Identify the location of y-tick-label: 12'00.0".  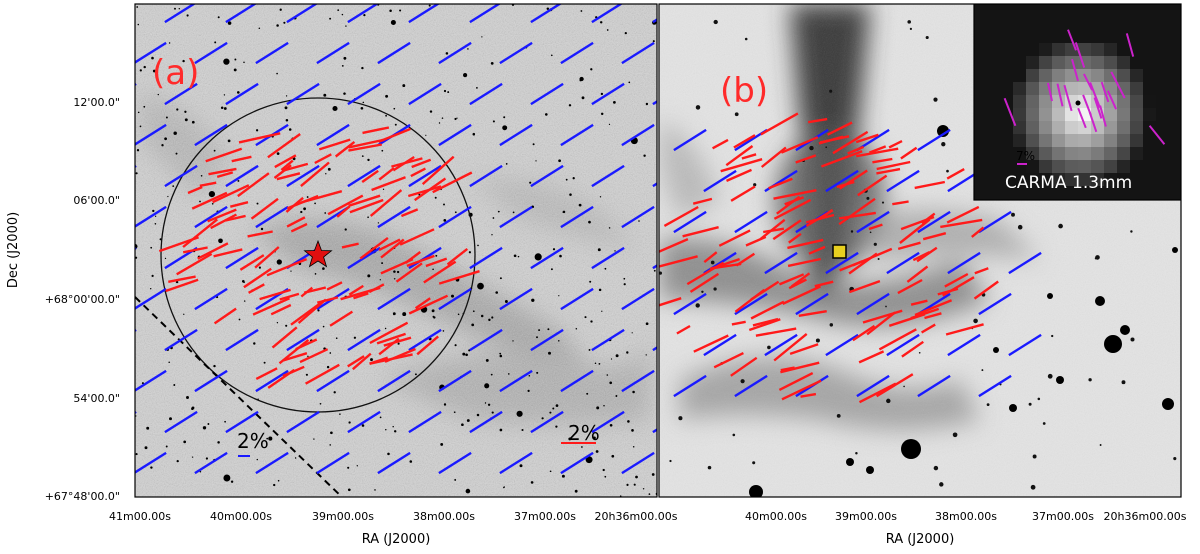
(96, 102).